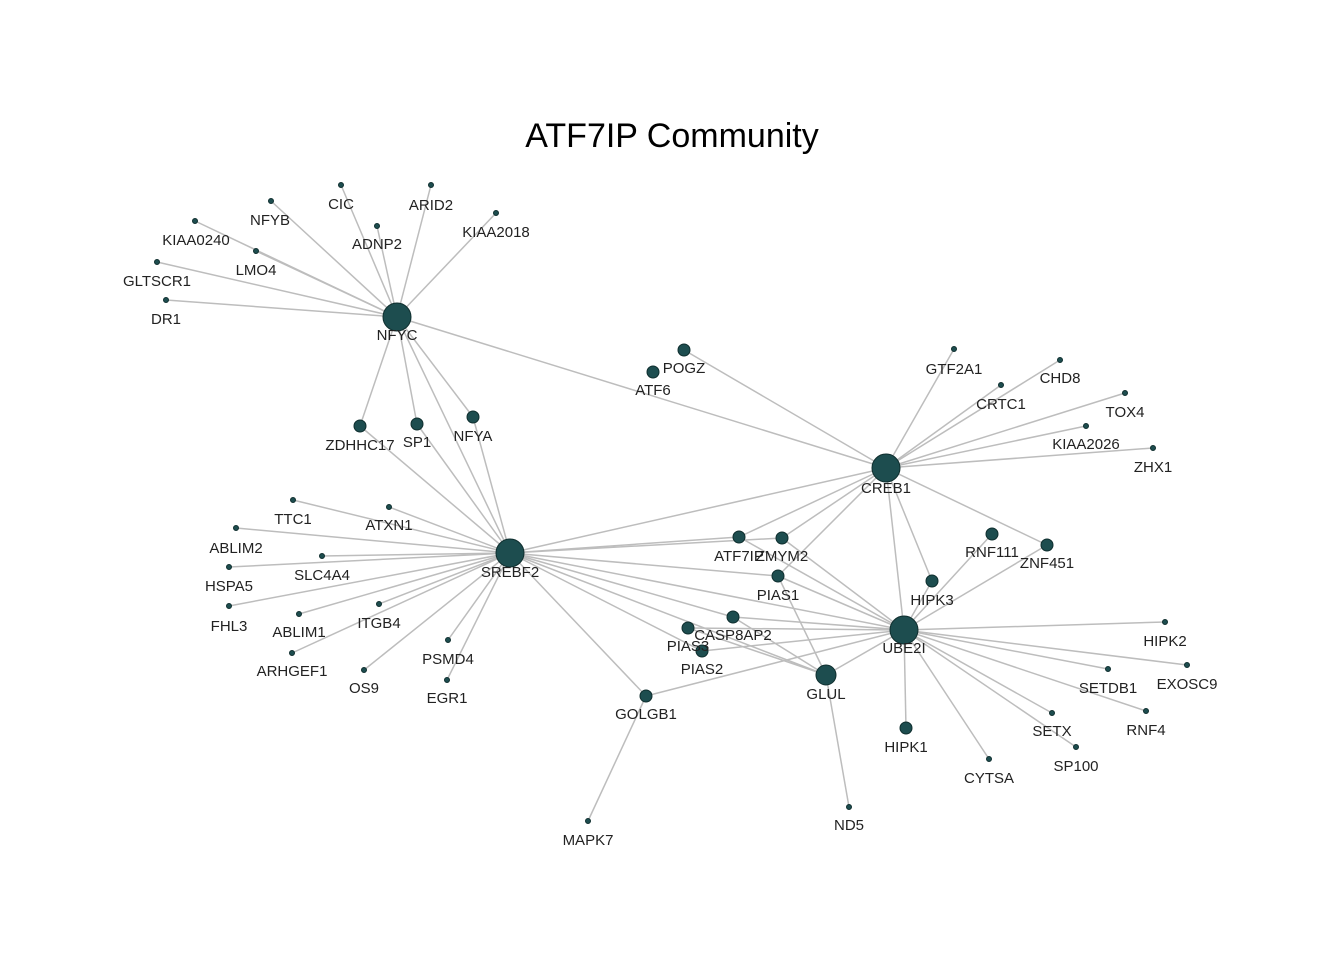  What do you see at coordinates (644, 564) in the screenshot?
I see `edge-srebf2-pias1` at bounding box center [644, 564].